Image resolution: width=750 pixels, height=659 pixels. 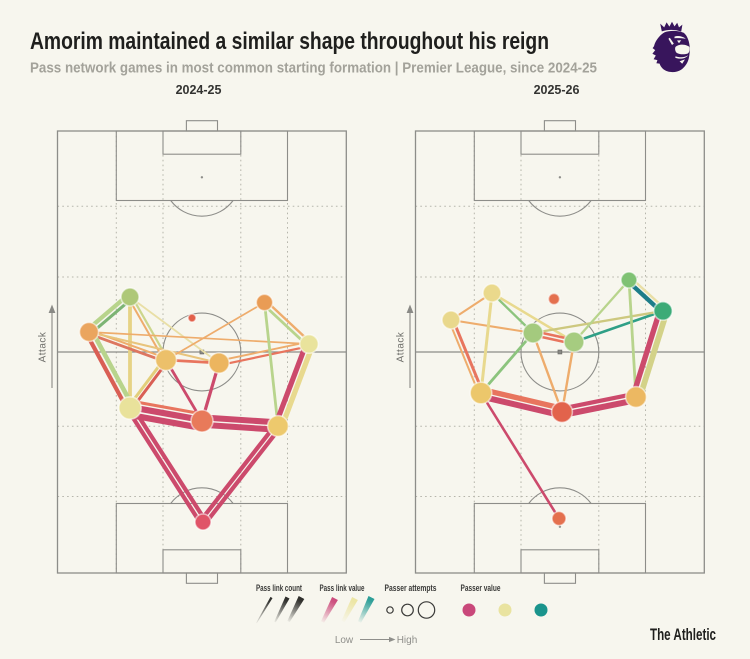 What do you see at coordinates (557, 90) in the screenshot?
I see `svg-text: 2025-26` at bounding box center [557, 90].